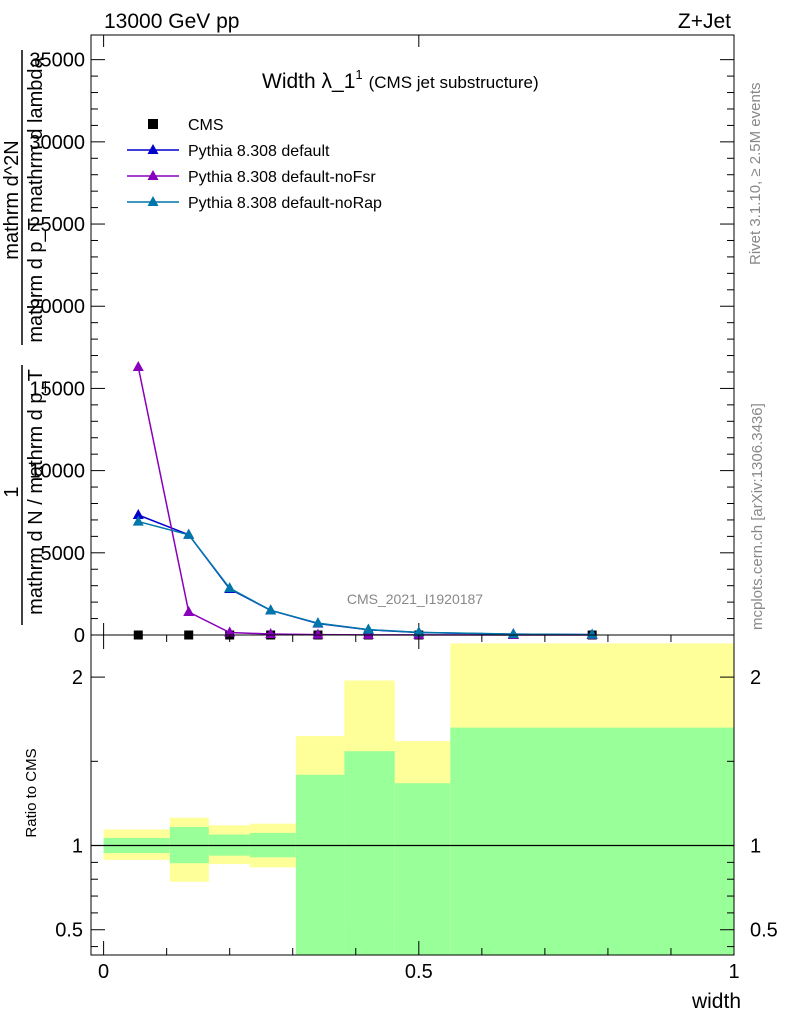 Image resolution: width=786 pixels, height=1024 pixels. I want to click on analysis-label: CMS_2021_I1920187, so click(415, 599).